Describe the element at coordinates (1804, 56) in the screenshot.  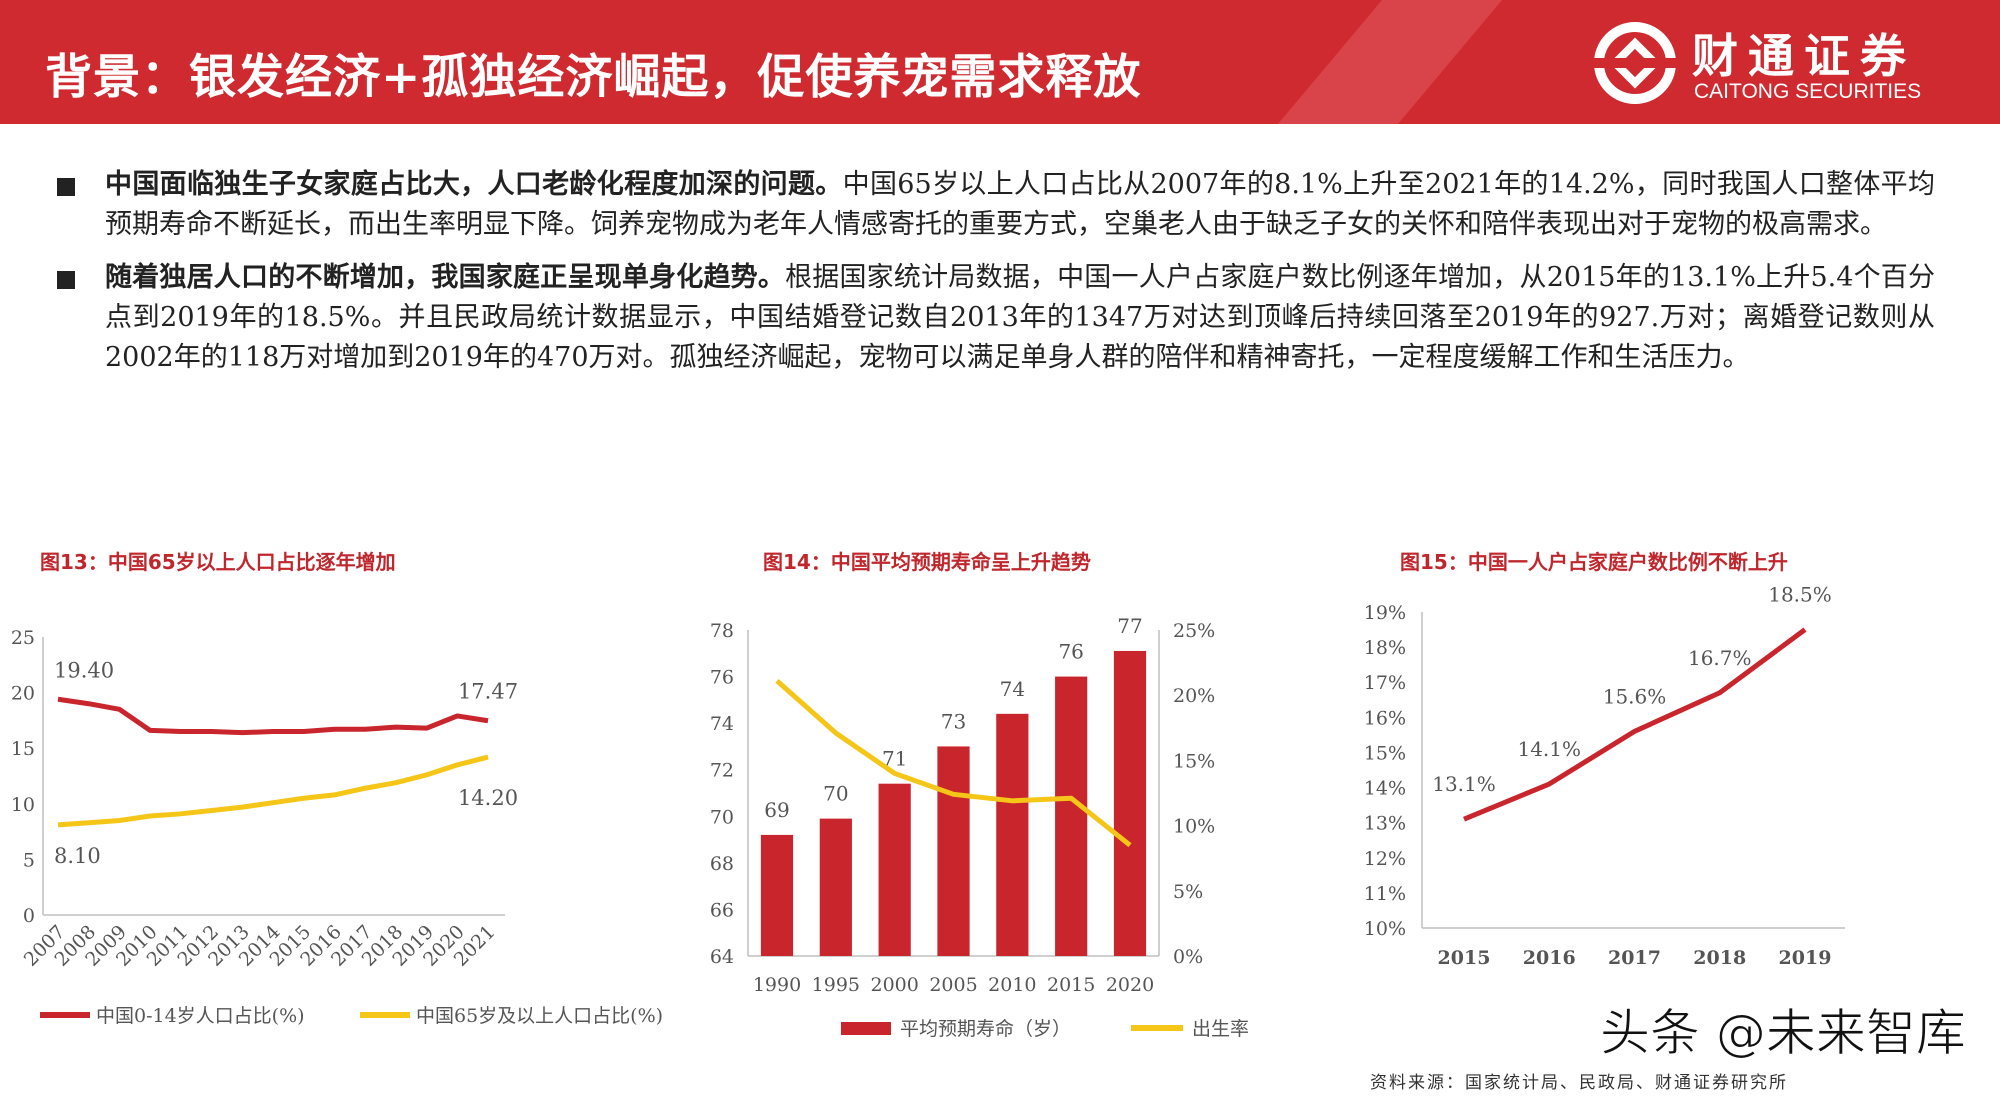
I see `logo-text-cn: 财通证券` at that location.